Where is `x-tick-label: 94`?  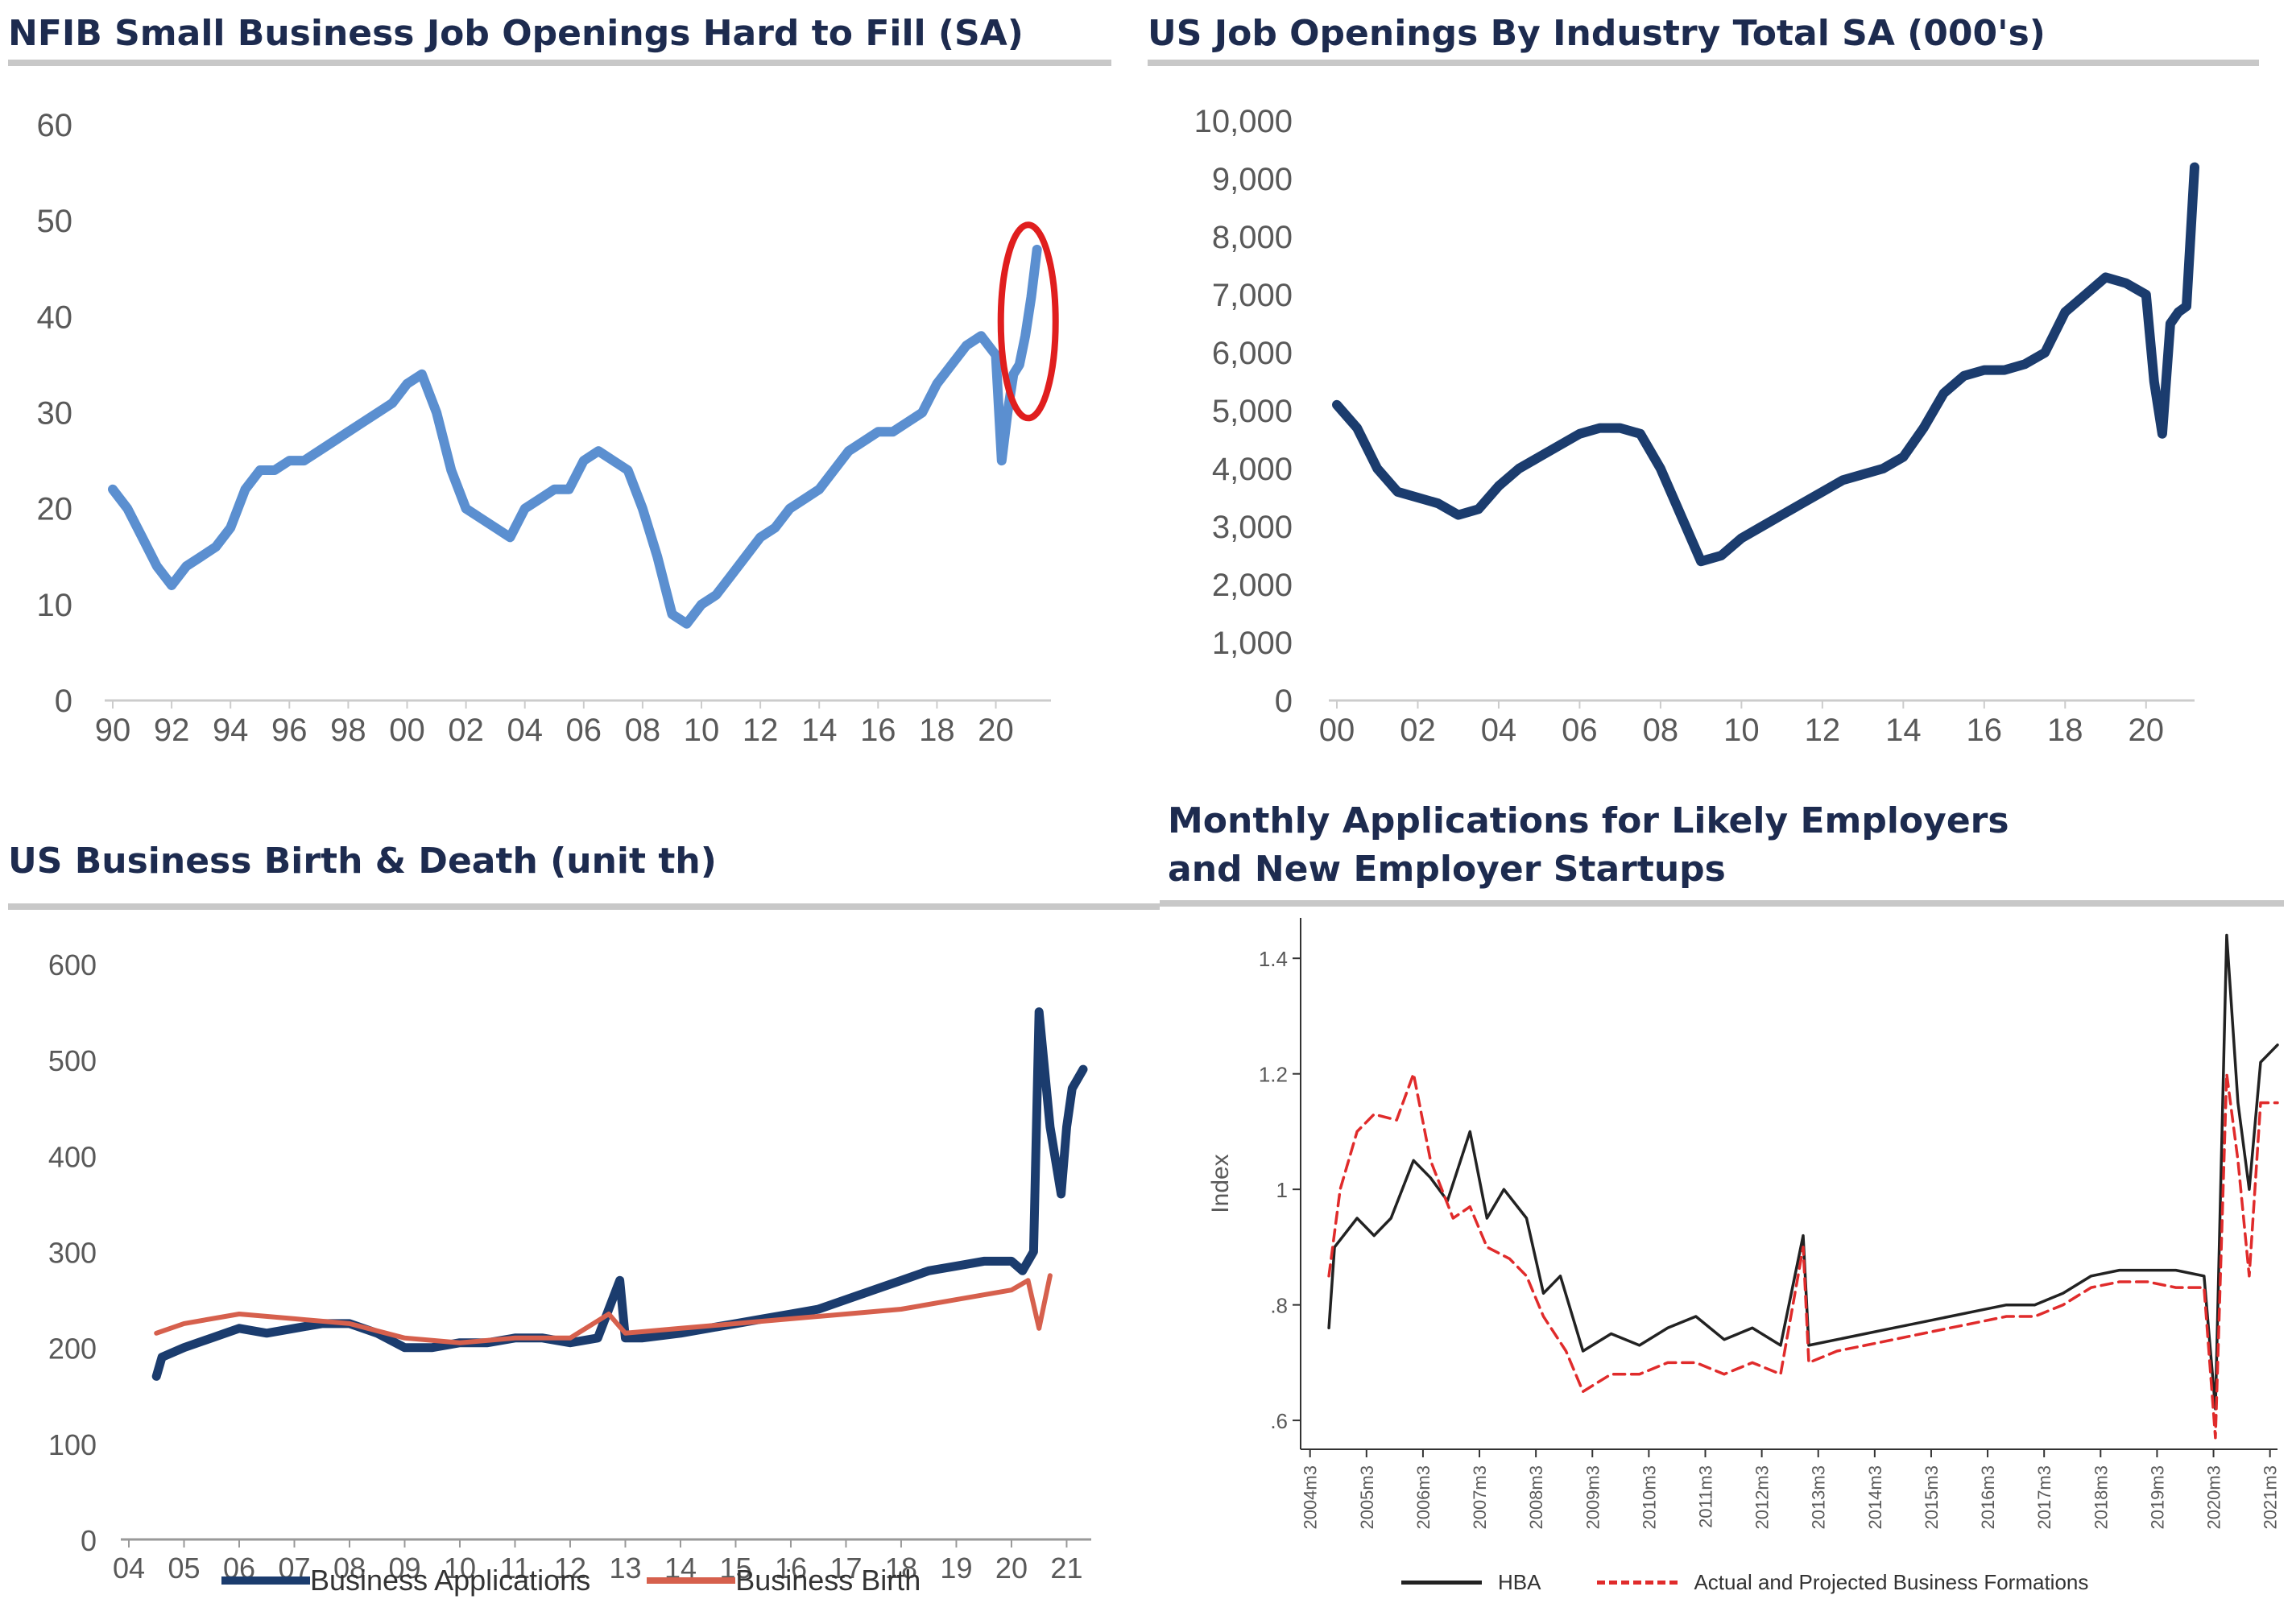
x-tick-label: 94 is located at coordinates (231, 730).